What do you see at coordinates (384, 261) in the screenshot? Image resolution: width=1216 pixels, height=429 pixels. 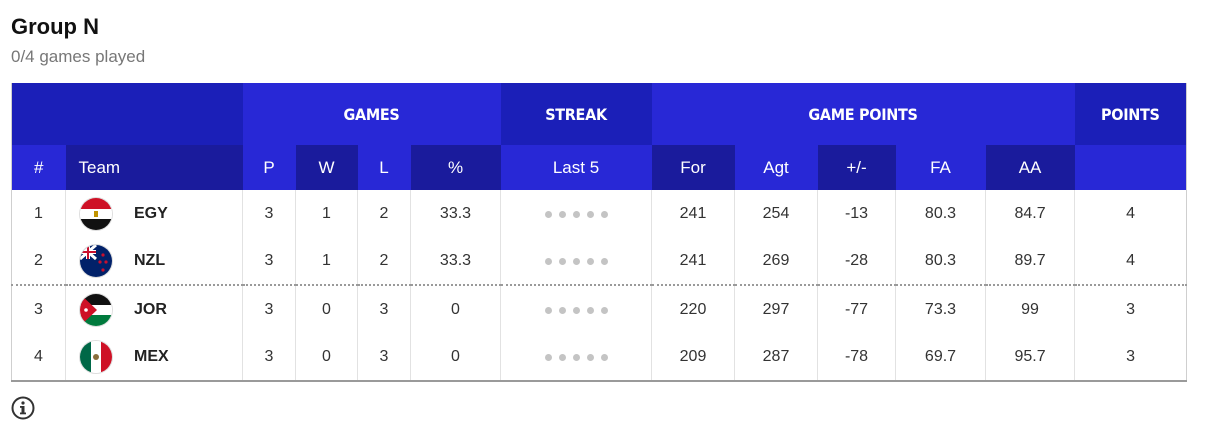 I see `losses-cell: 2` at bounding box center [384, 261].